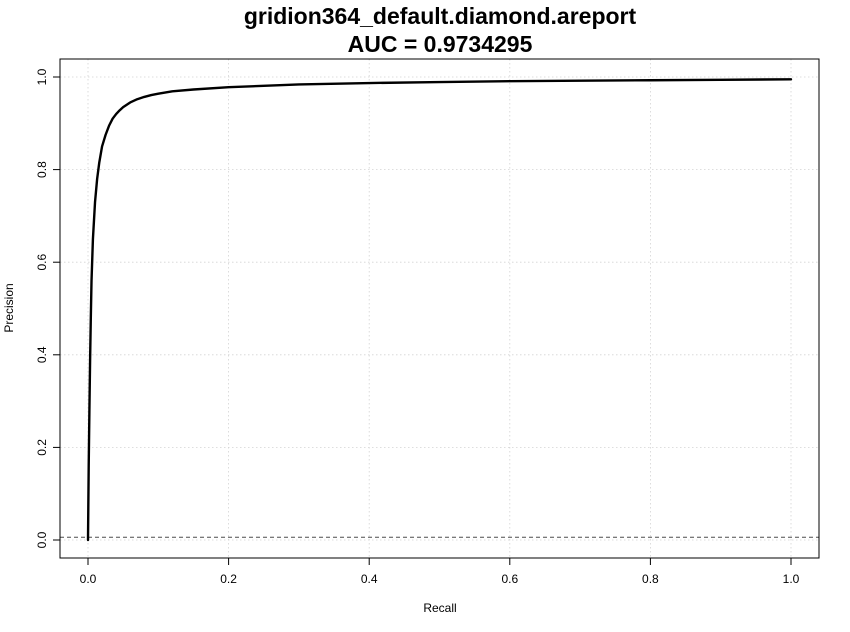 The width and height of the screenshot is (850, 632). What do you see at coordinates (42, 262) in the screenshot?
I see `y-tick-label: 0.6` at bounding box center [42, 262].